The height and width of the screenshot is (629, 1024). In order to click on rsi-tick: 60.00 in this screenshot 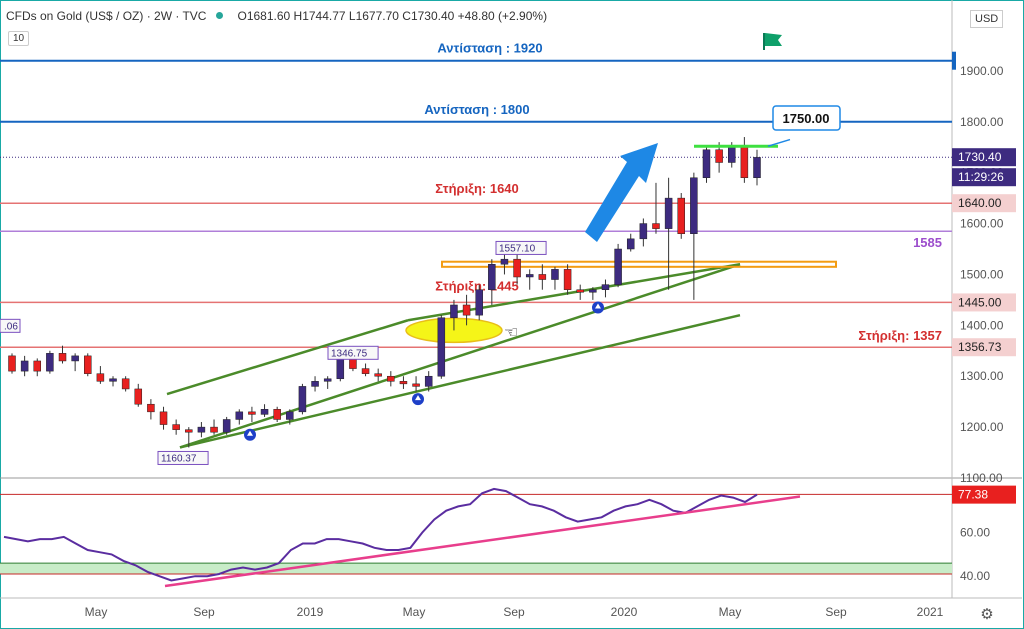, I will do `click(975, 533)`.